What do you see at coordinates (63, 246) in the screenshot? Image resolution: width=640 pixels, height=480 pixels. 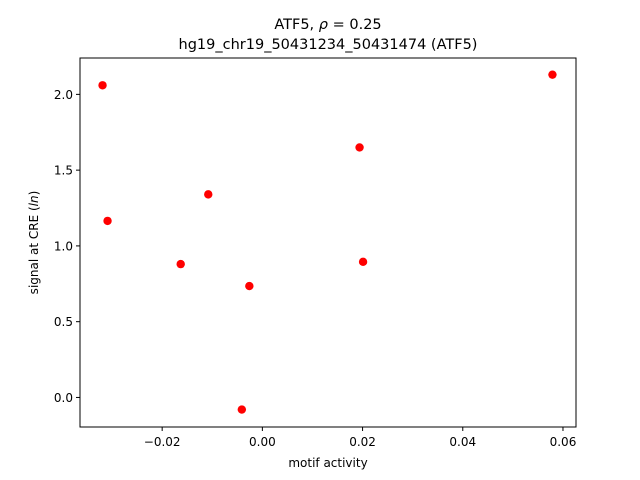 I see `y-tick-label: 1.0` at bounding box center [63, 246].